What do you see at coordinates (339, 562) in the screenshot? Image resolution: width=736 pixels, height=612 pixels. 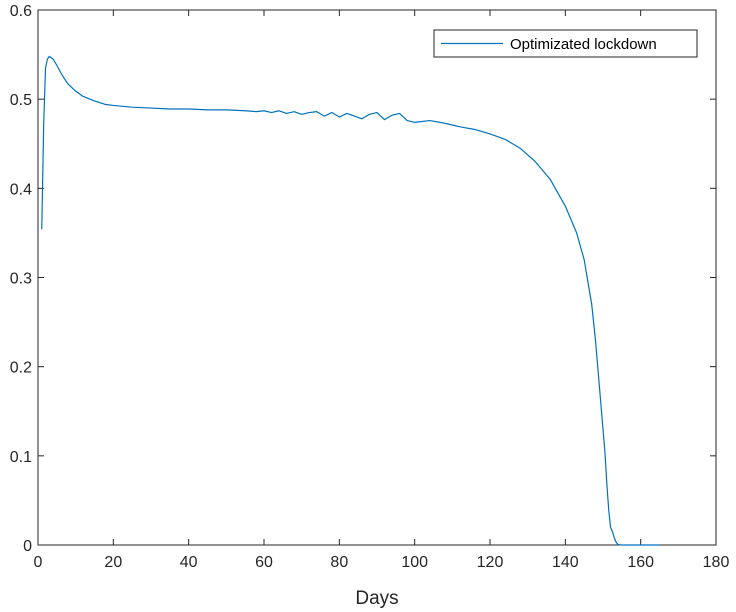 I see `x-tick-label: 80` at bounding box center [339, 562].